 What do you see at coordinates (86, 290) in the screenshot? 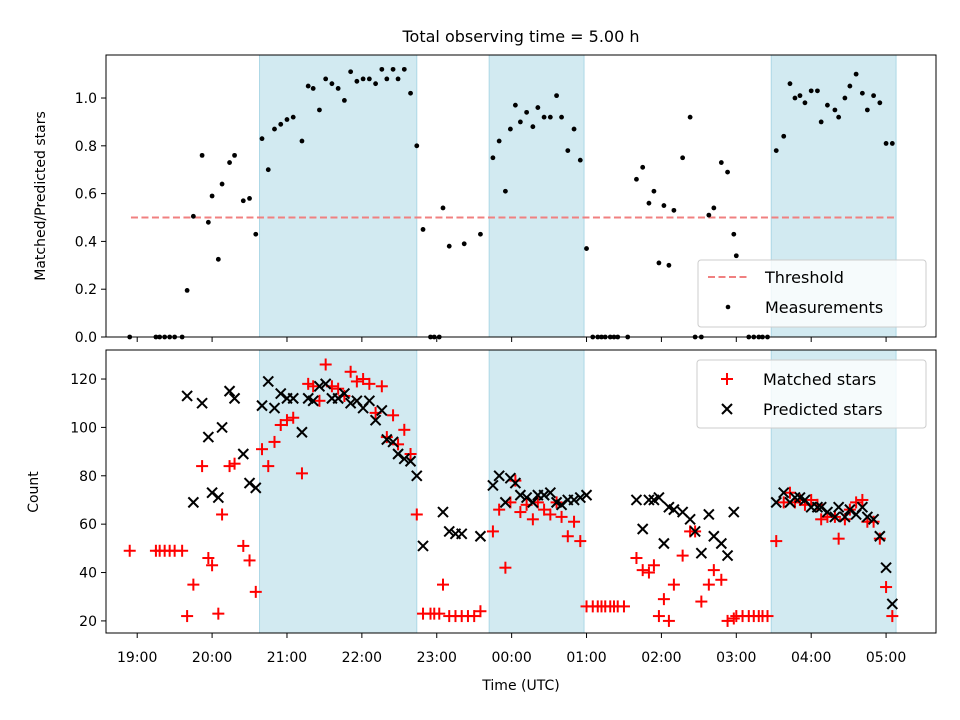
I see `y-tick-label: 0.2` at bounding box center [86, 290].